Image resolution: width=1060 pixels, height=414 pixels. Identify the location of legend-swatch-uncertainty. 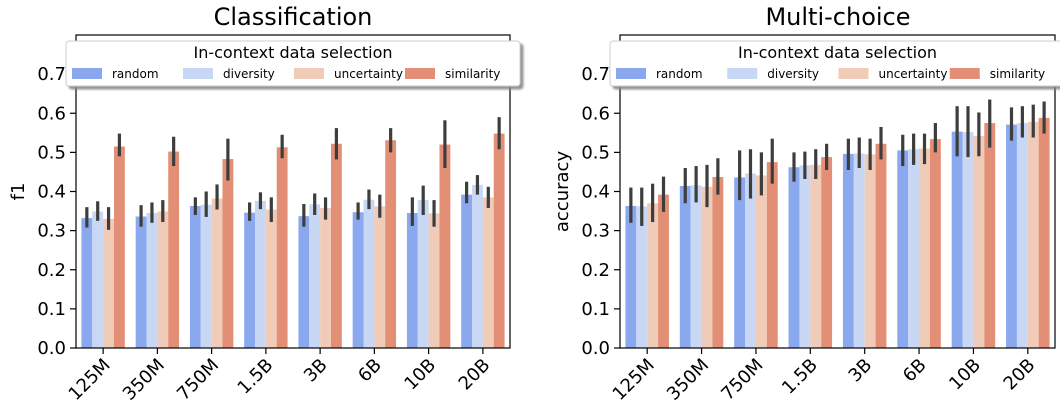
(309, 73).